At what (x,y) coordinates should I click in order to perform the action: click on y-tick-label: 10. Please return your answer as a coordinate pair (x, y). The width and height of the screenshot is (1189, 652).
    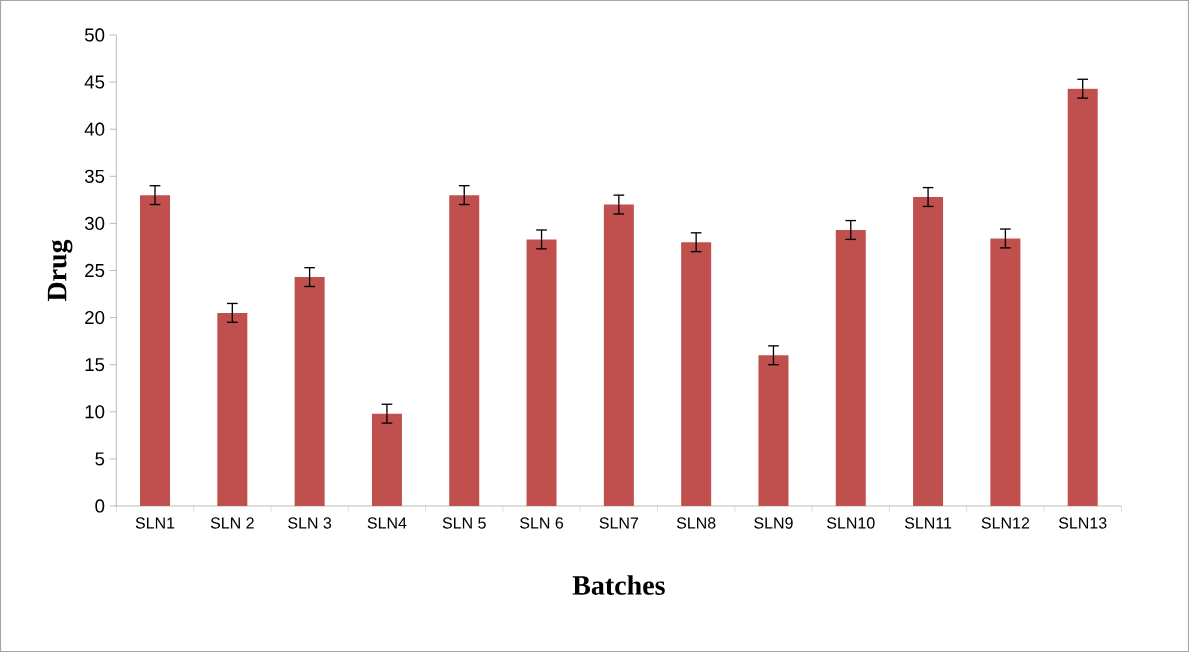
    Looking at the image, I should click on (95, 412).